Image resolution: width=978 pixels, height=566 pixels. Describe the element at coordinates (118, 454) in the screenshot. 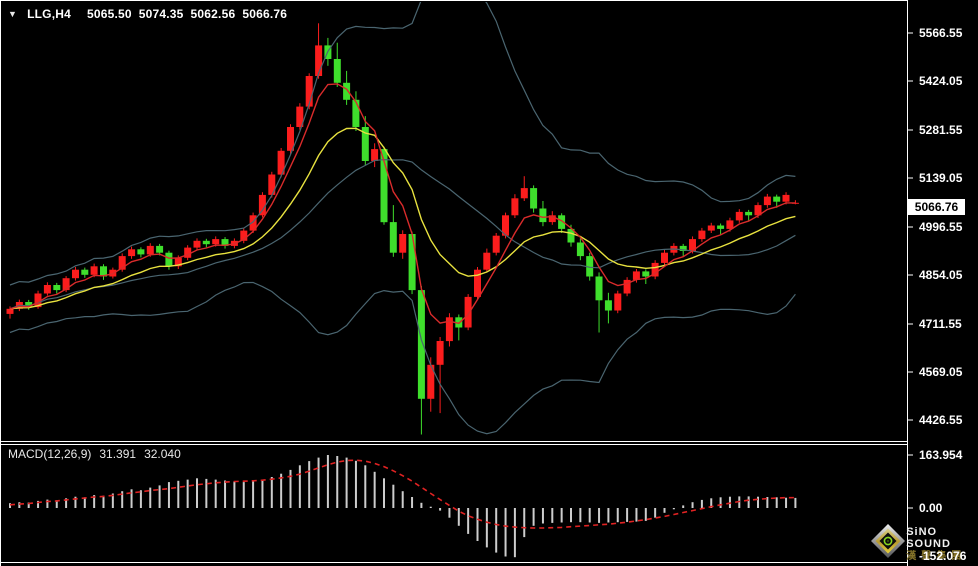

I see `macd-main-value: 31.391` at that location.